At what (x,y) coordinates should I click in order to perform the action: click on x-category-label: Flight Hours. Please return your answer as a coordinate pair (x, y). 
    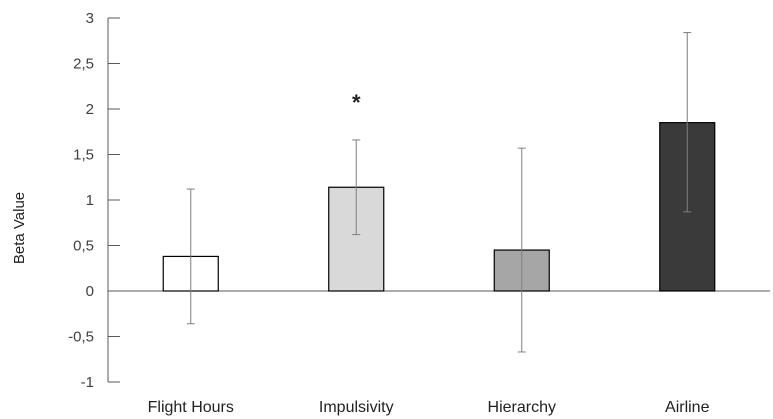
    Looking at the image, I should click on (191, 407).